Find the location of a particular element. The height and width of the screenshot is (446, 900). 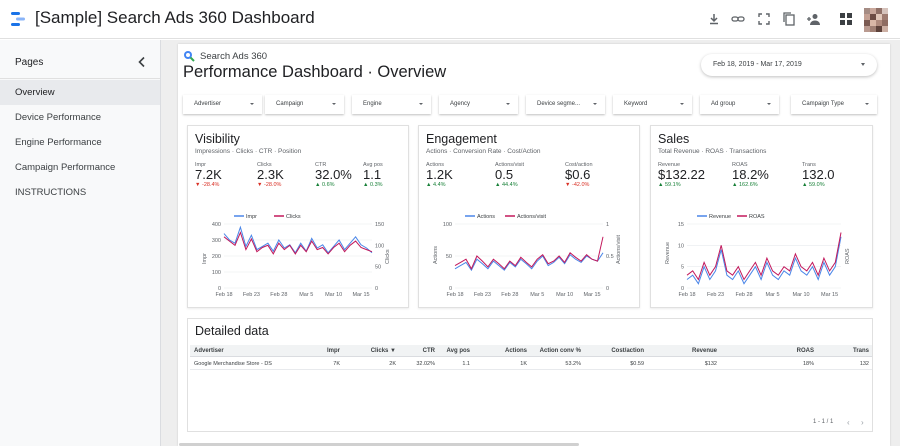

y-axis-label: Actions is located at coordinates (436, 255).